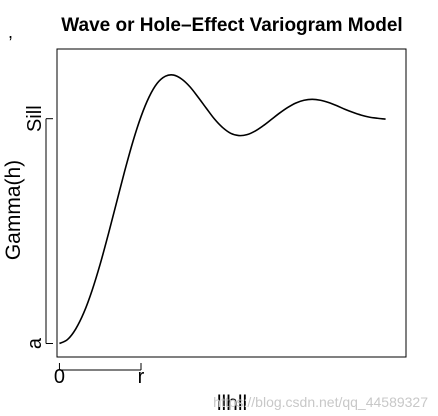 The image size is (438, 416). Describe the element at coordinates (35, 343) in the screenshot. I see `y-tick-label: a` at that location.